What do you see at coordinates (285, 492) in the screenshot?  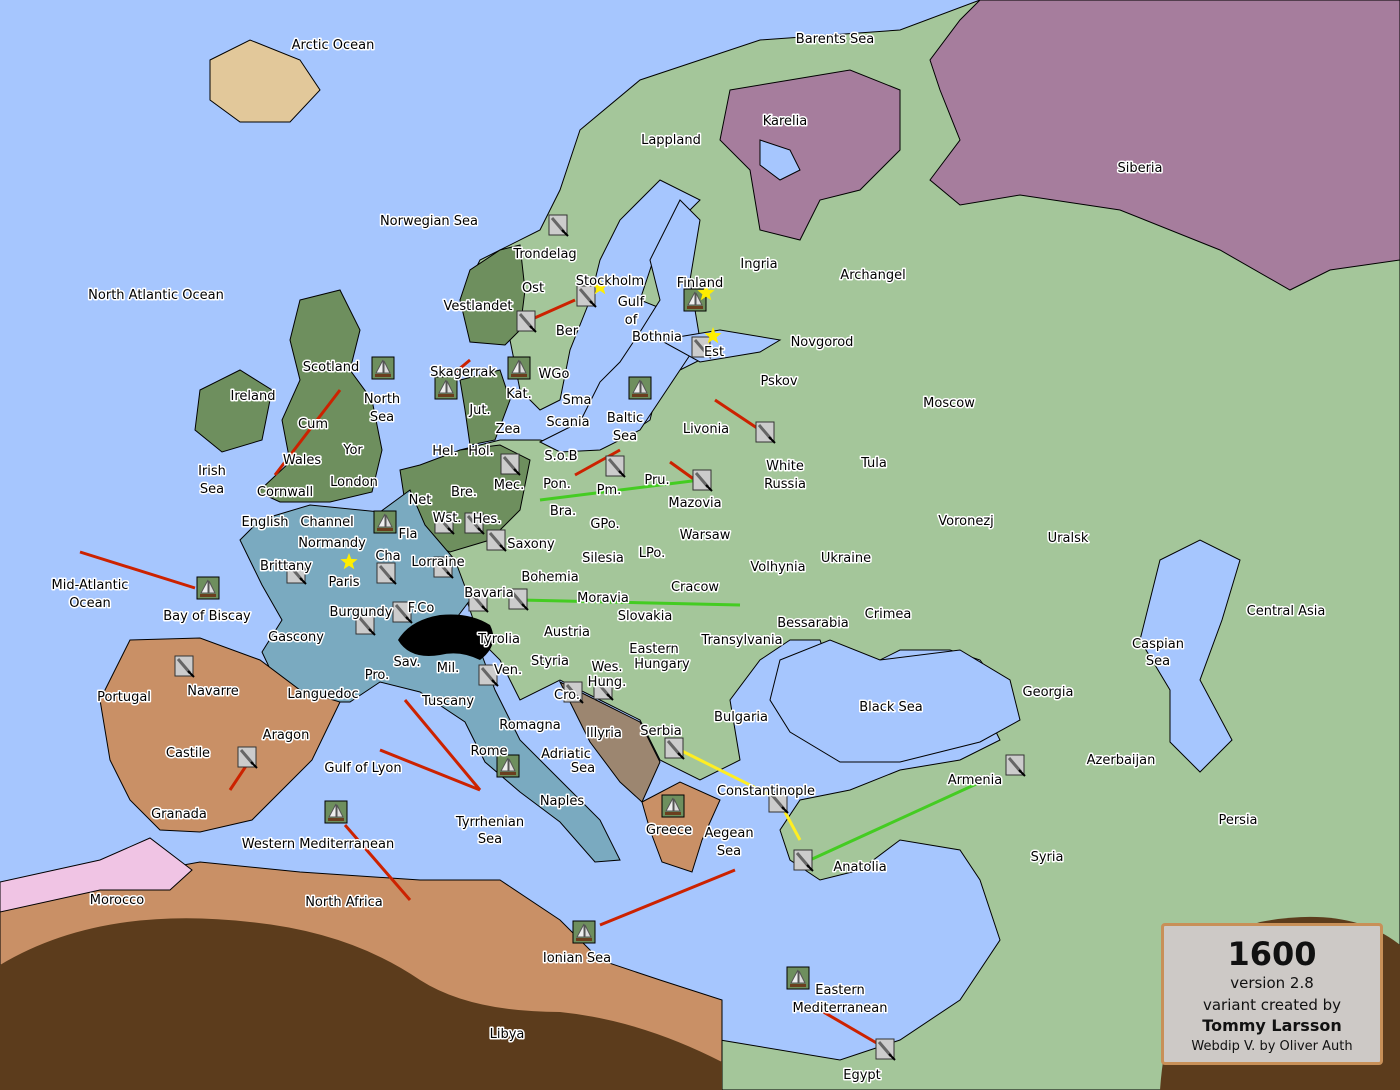 I see `region-label: Cornwall` at bounding box center [285, 492].